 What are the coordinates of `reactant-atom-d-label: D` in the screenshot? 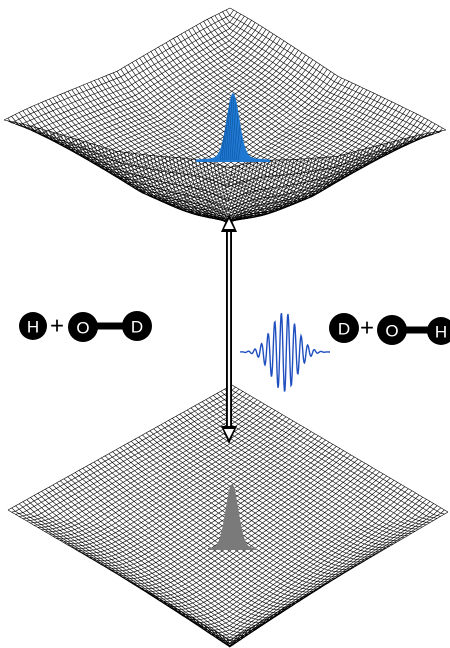 It's located at (137, 327).